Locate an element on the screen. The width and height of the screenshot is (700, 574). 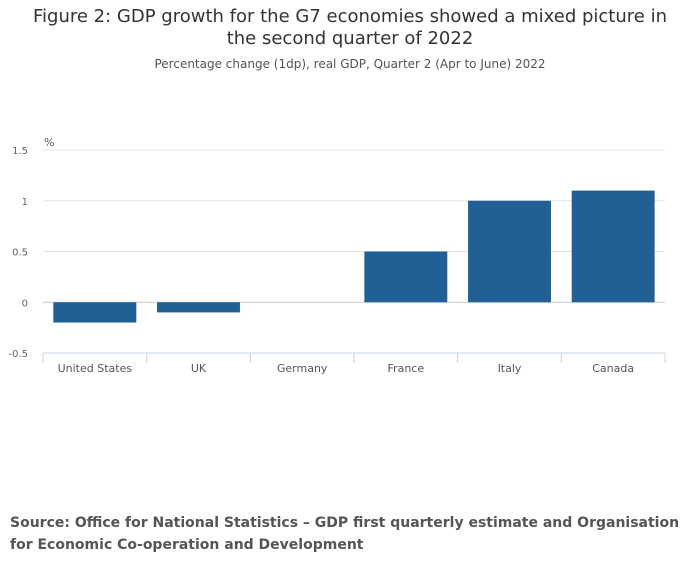
y-tick-label: -0.5 is located at coordinates (18, 354).